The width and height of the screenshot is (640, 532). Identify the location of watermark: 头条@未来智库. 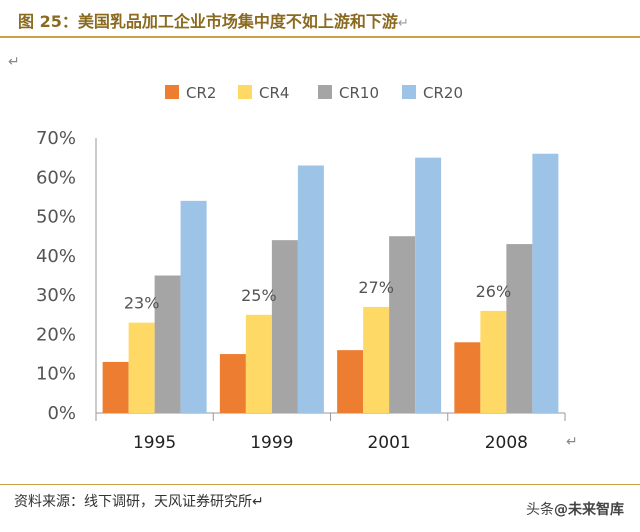
(575, 510).